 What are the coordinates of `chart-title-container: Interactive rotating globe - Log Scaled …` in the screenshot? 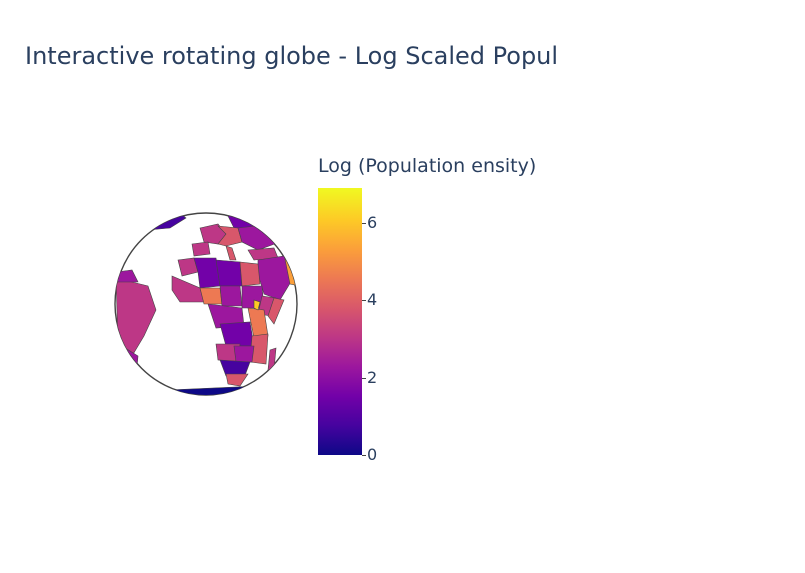 It's located at (311, 57).